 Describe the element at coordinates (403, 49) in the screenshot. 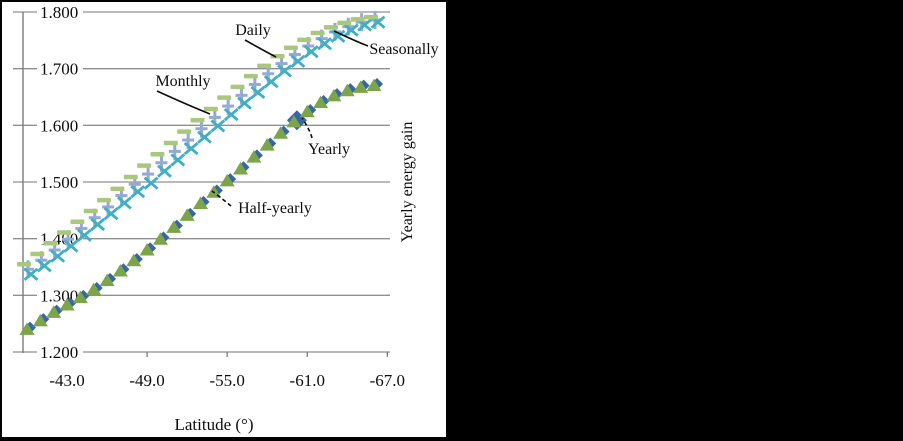

I see `annotation-label-seasonally: Seasonally` at that location.